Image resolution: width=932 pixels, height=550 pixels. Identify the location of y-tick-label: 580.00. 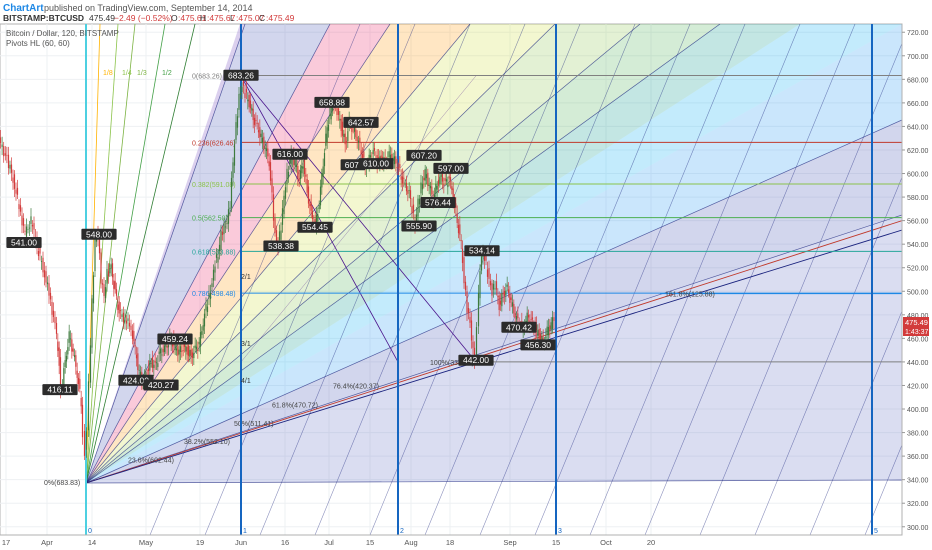
(918, 198).